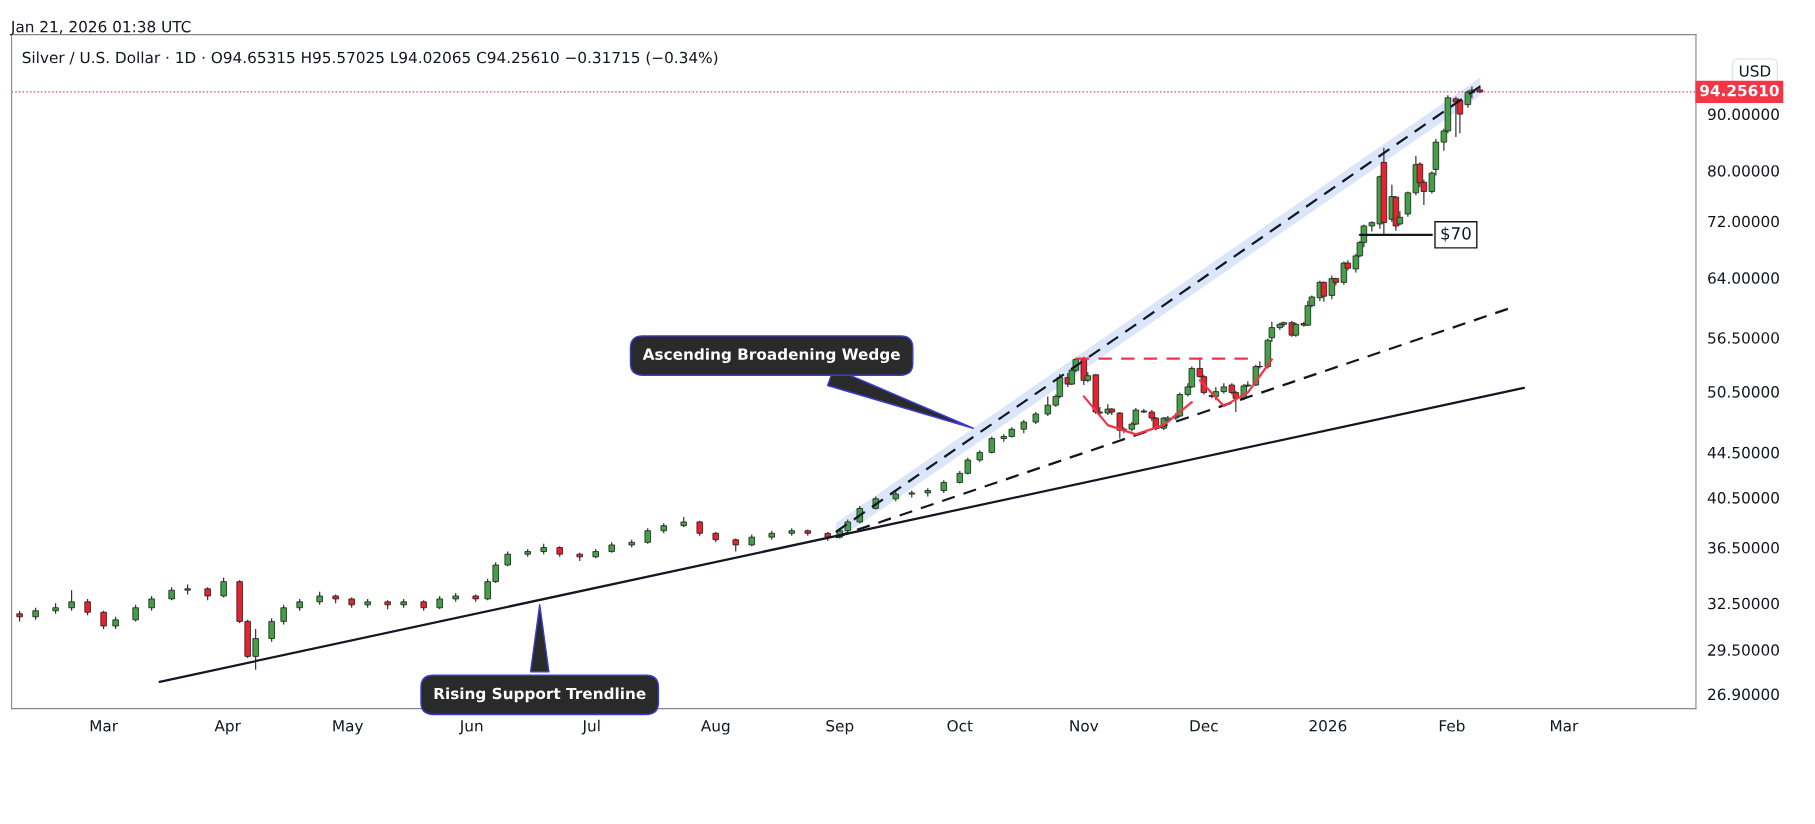 The image size is (1815, 824). I want to click on chart-subtitle: Jan 21, 2026 01:38 UTC, so click(100, 28).